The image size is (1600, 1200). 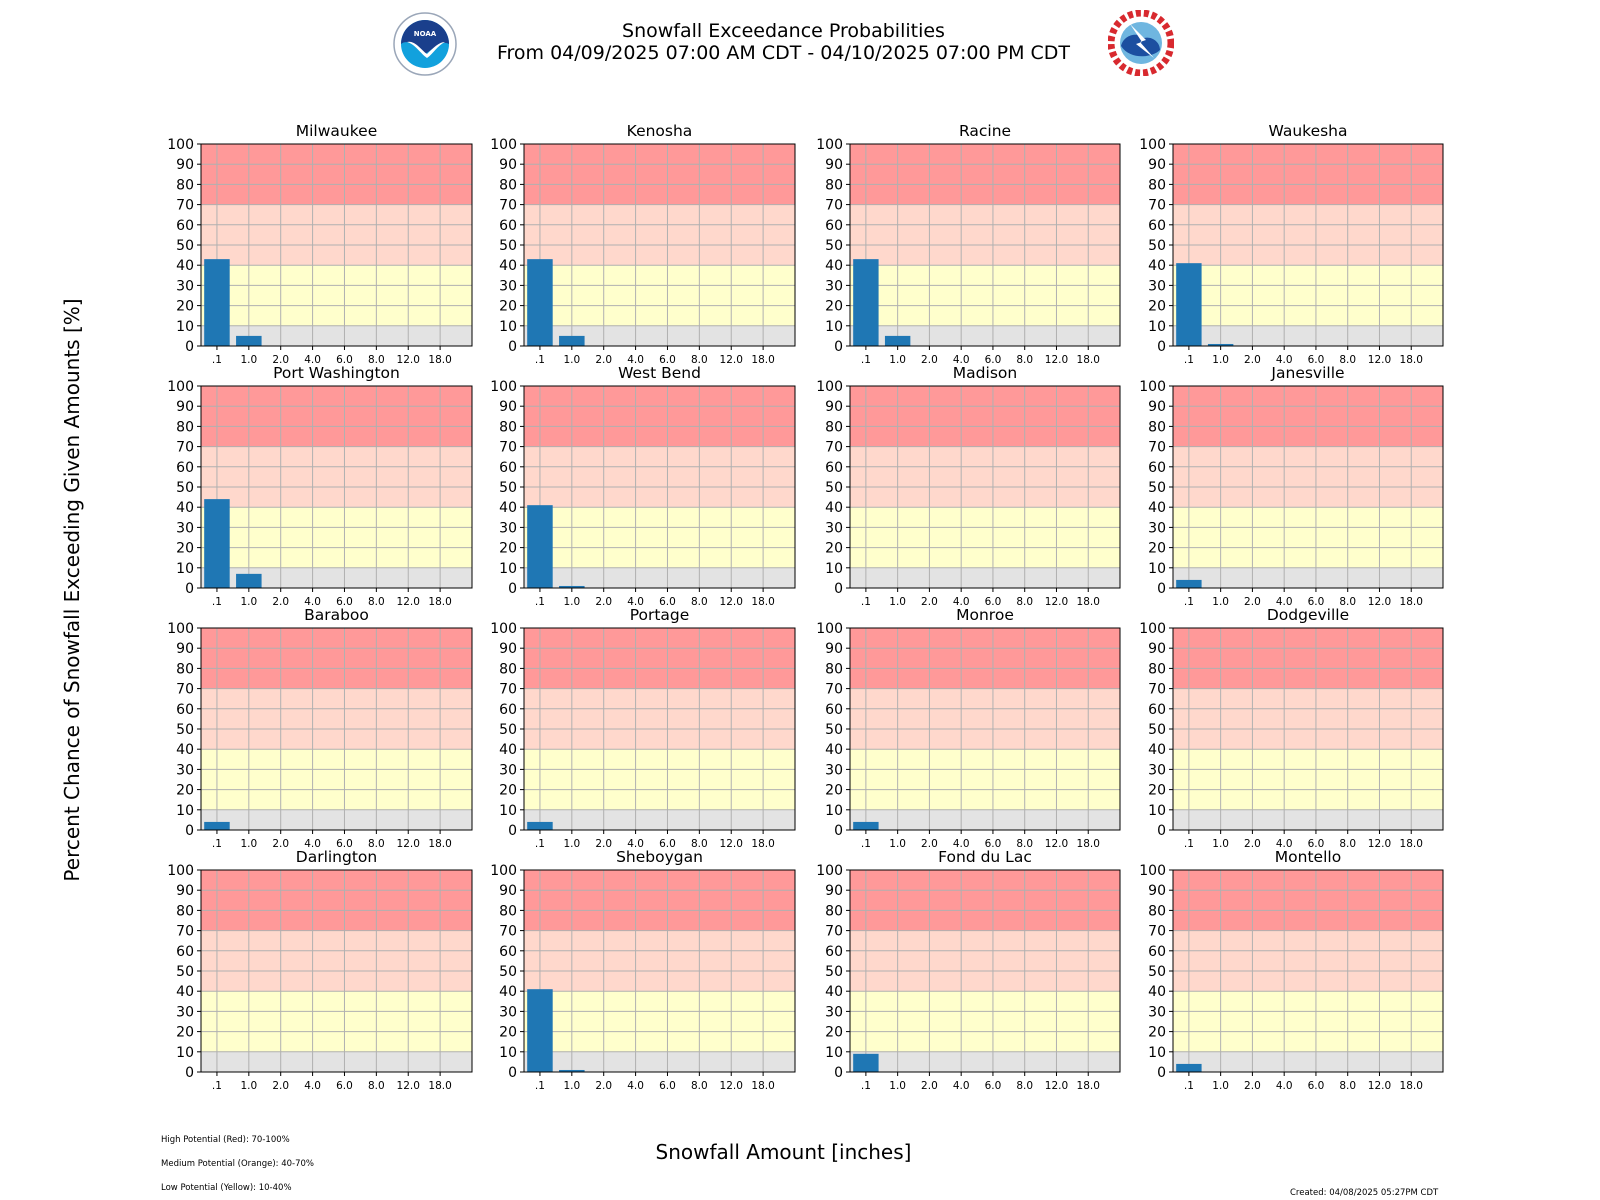 What do you see at coordinates (659, 373) in the screenshot?
I see `panel-title: West Bend` at bounding box center [659, 373].